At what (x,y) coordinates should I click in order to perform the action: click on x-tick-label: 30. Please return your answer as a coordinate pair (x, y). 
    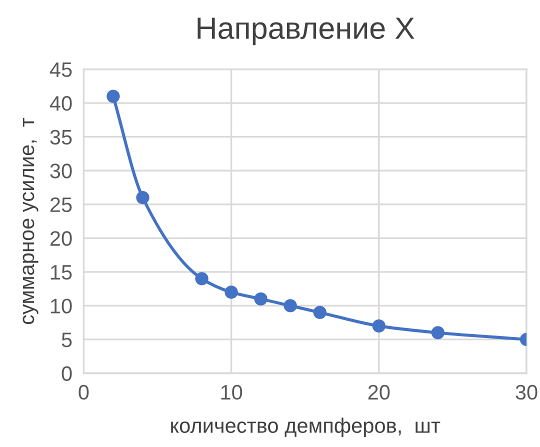
    Looking at the image, I should click on (527, 392).